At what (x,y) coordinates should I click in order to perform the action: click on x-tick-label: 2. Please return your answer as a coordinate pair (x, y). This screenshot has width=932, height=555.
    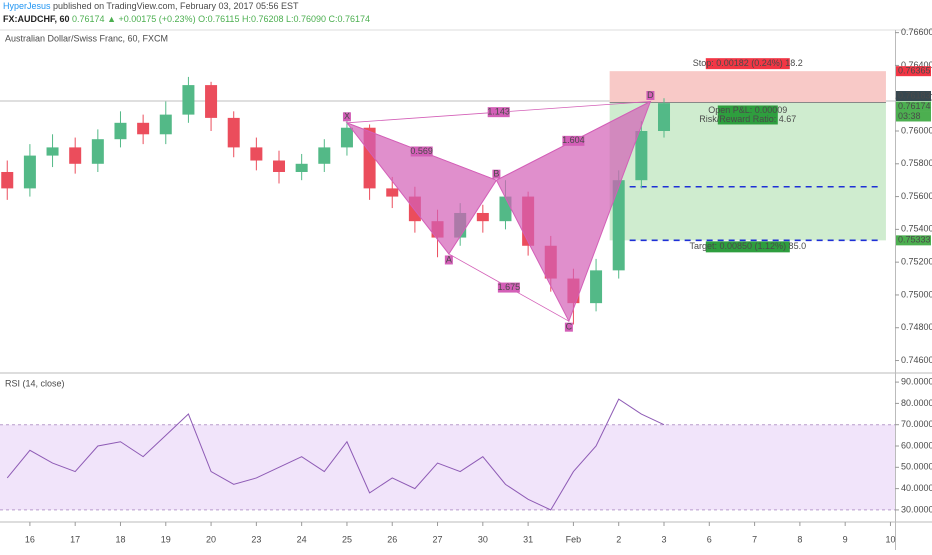
    Looking at the image, I should click on (618, 539).